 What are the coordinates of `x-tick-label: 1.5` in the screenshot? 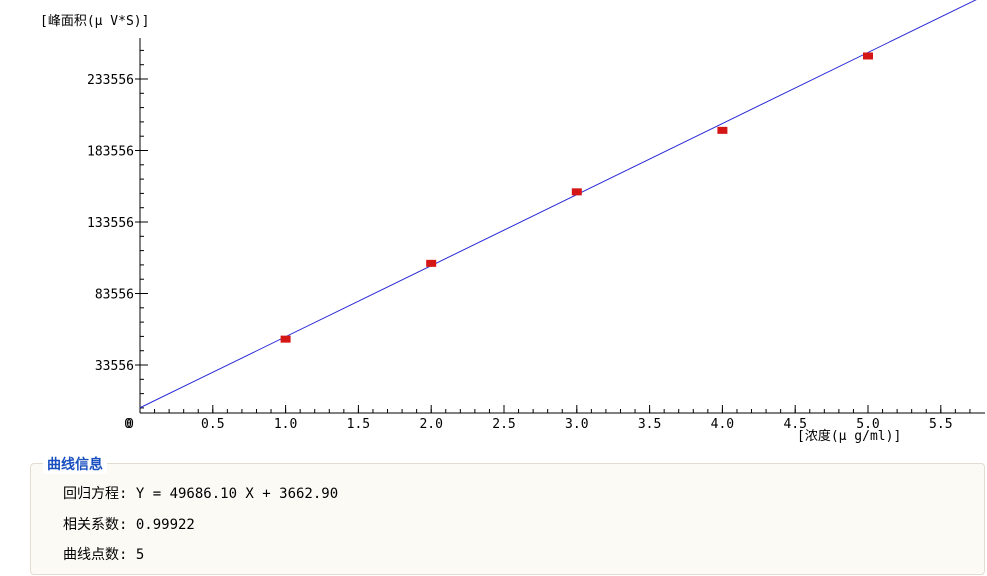 It's located at (358, 424).